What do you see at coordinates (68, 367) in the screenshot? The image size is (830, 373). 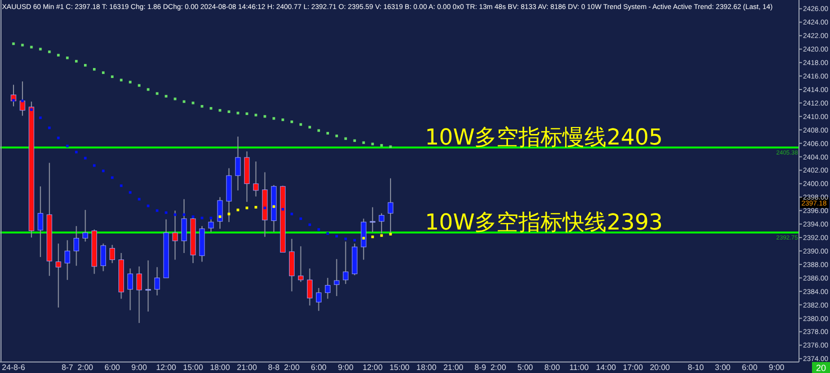 I see `x-tick-label: 8-7` at bounding box center [68, 367].